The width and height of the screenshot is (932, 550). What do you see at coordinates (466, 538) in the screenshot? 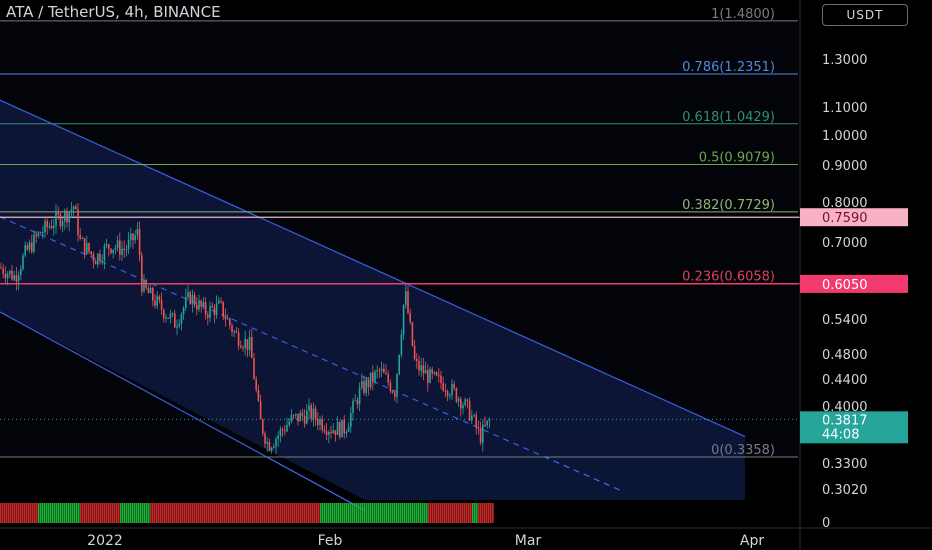
I see `time-axis: 2022 Feb Mar Apr` at bounding box center [466, 538].